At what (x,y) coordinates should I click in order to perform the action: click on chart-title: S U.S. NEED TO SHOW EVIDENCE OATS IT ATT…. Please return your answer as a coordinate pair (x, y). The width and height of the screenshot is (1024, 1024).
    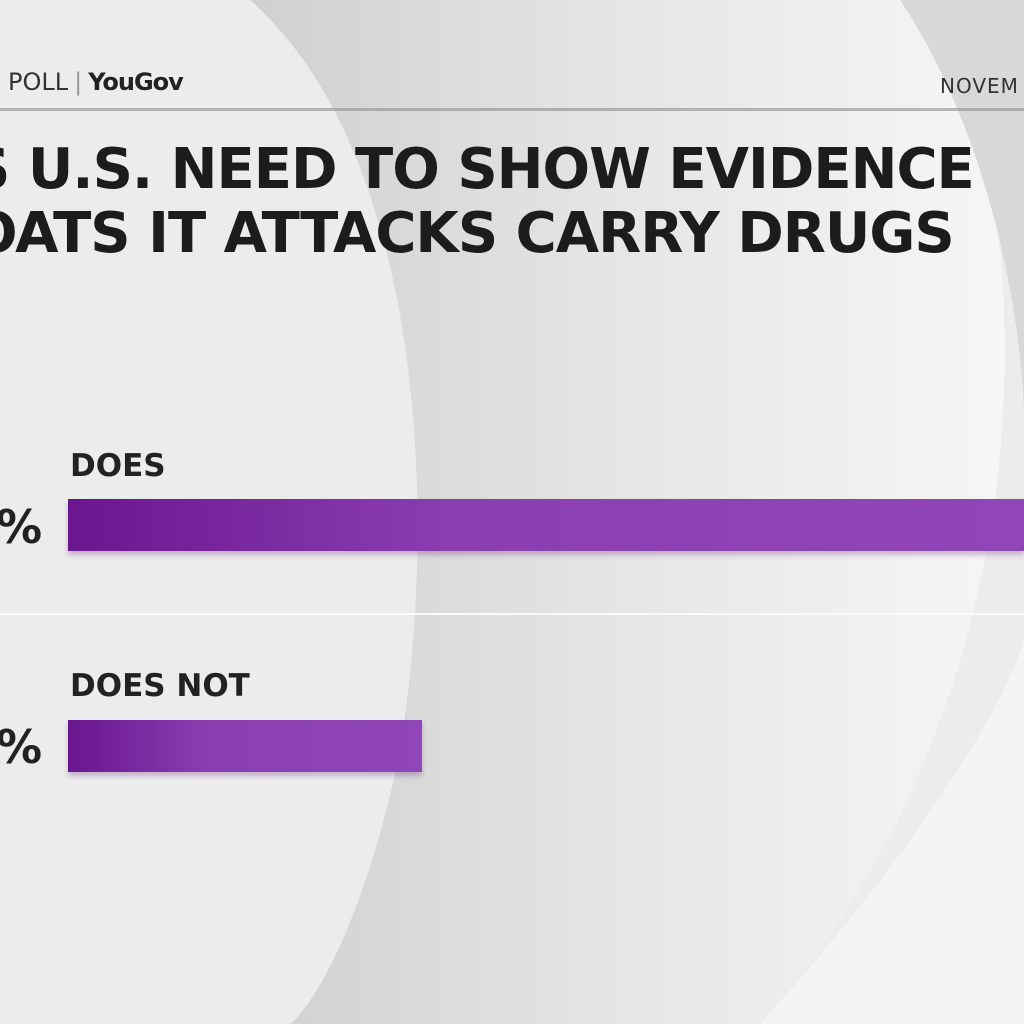
    Looking at the image, I should click on (487, 201).